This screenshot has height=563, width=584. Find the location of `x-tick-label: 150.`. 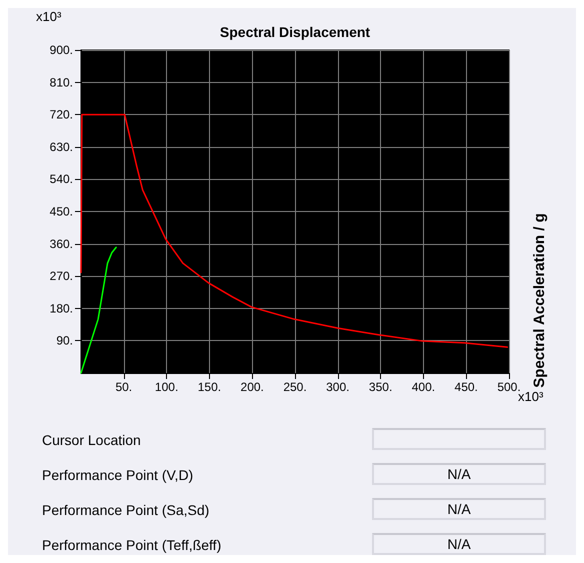

x-tick-label: 150. is located at coordinates (210, 387).